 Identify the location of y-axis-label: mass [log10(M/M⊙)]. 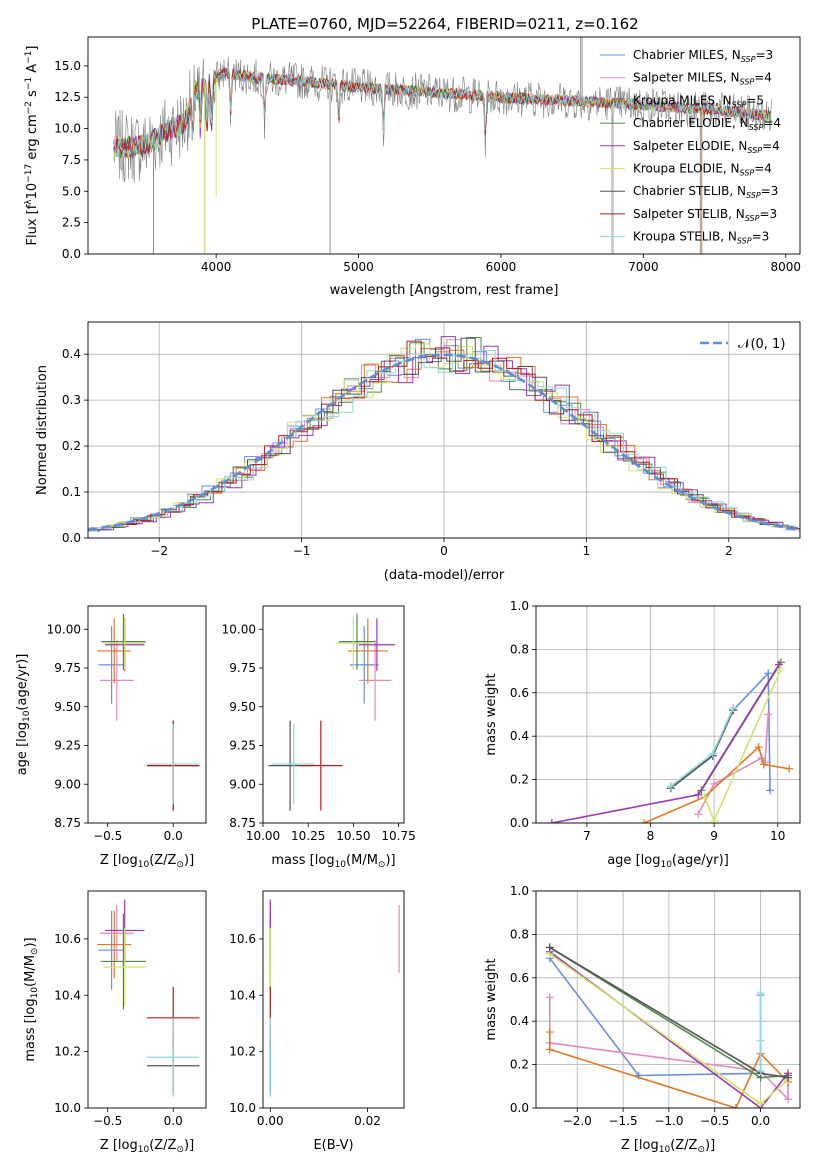
(31, 999).